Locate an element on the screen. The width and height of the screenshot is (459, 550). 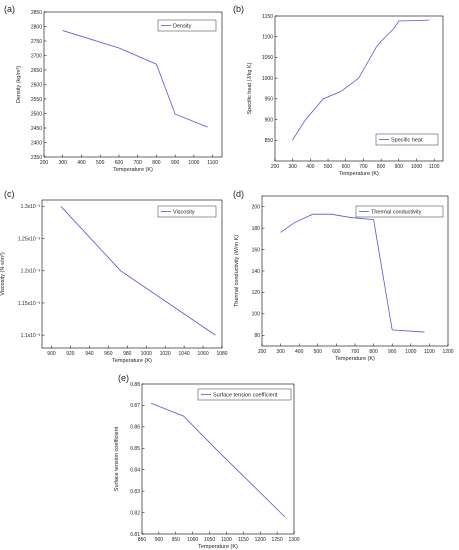
panel-label: (c) is located at coordinates (9, 194).